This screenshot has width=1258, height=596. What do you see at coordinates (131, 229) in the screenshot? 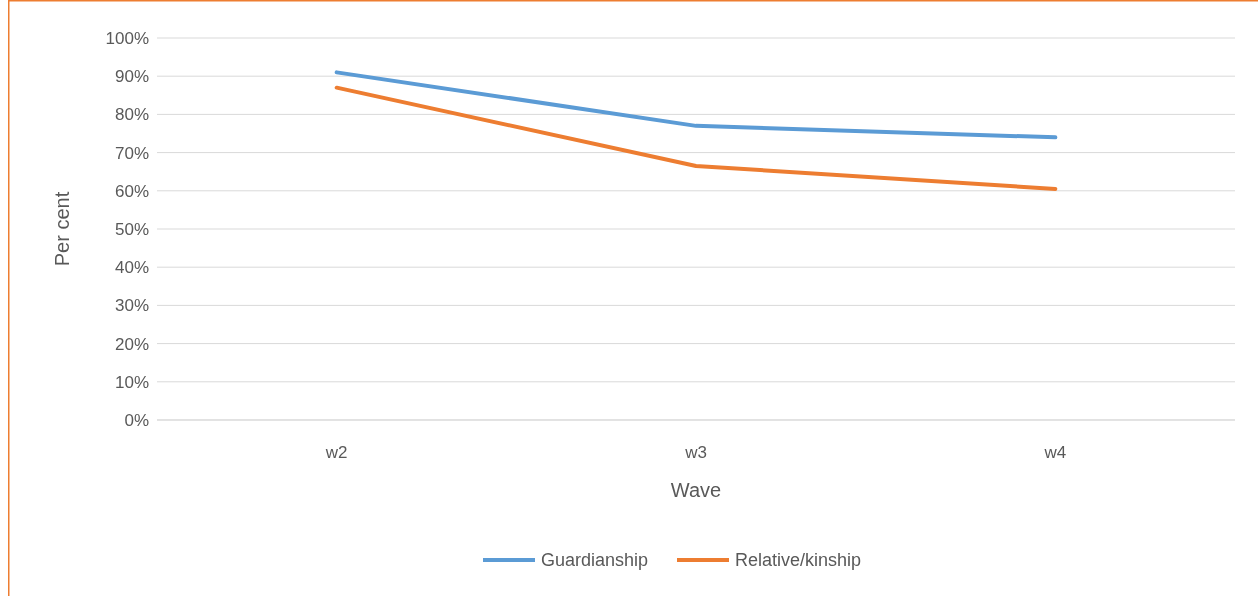
I see `y-tick-label: 50%` at bounding box center [131, 229].